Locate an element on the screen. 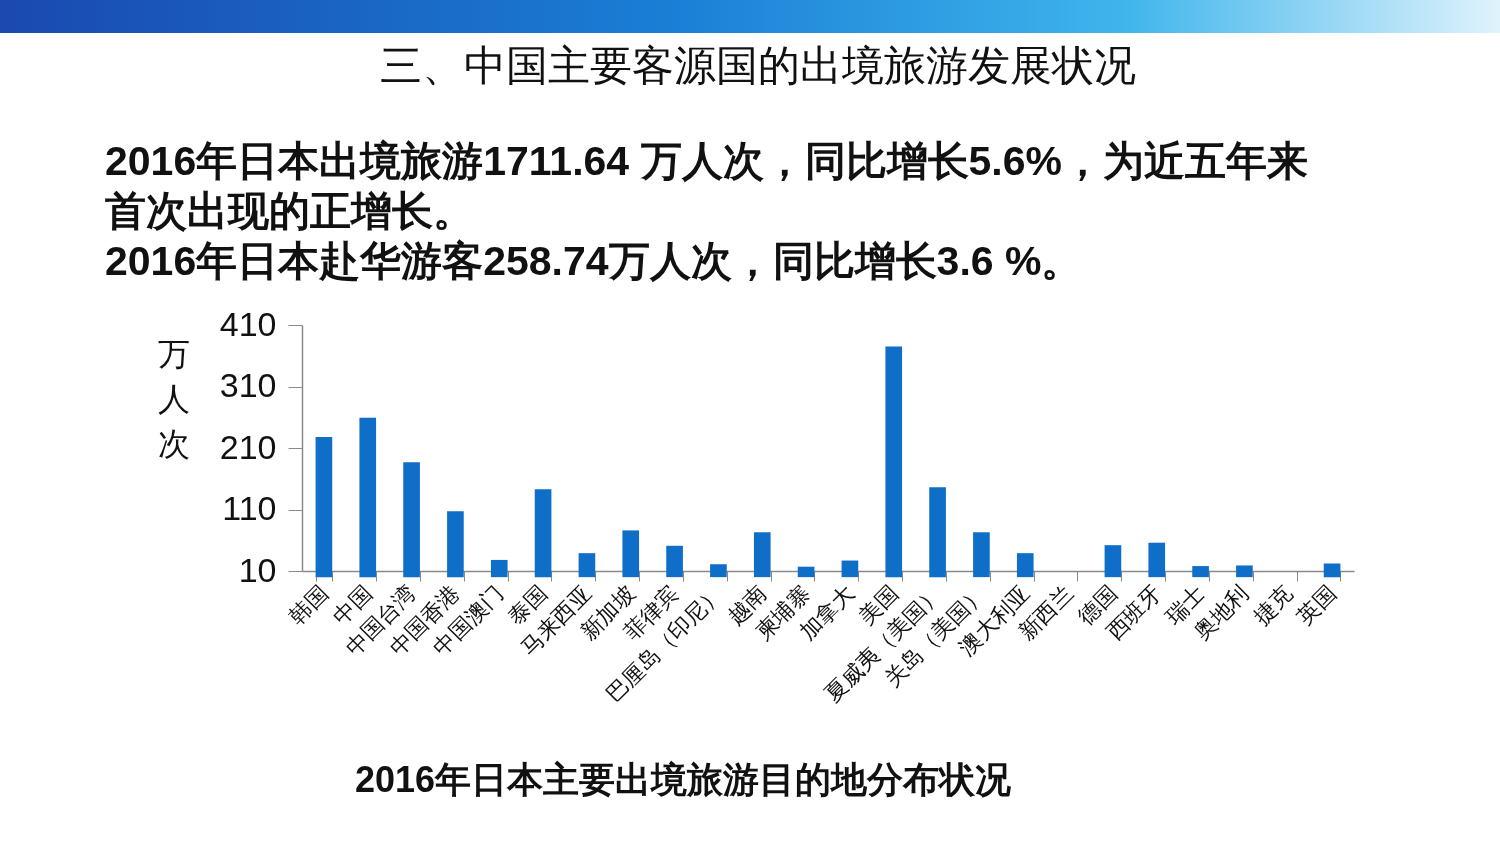 This screenshot has height=844, width=1500. y-tick-label: 110 is located at coordinates (249, 508).